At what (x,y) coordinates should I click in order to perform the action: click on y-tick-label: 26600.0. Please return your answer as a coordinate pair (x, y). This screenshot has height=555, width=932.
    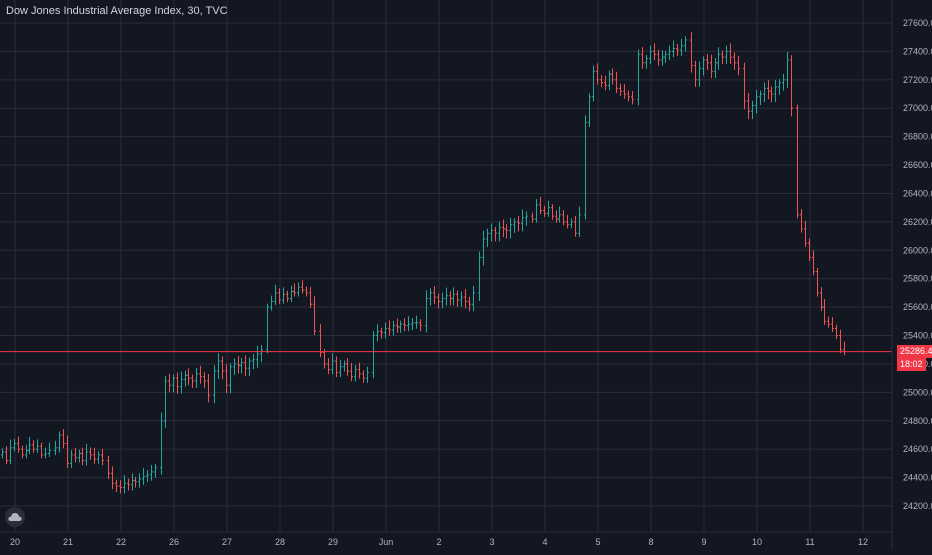
    Looking at the image, I should click on (917, 165).